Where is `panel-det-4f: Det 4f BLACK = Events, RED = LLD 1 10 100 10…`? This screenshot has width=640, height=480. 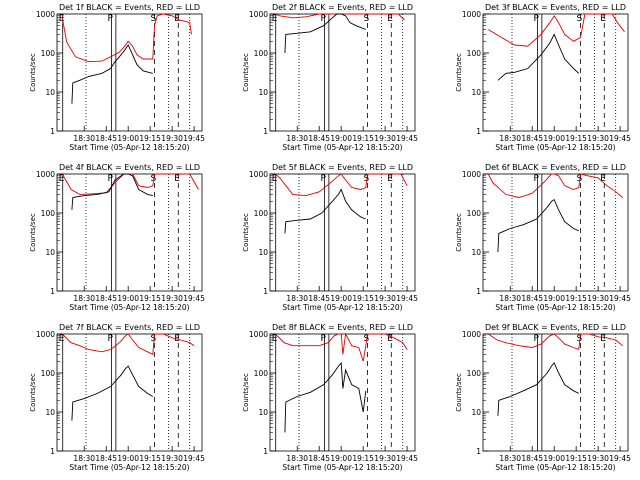 panel-det-4f: Det 4f BLACK = Events, RED = LLD 1 10 100 10… is located at coordinates (117, 237).